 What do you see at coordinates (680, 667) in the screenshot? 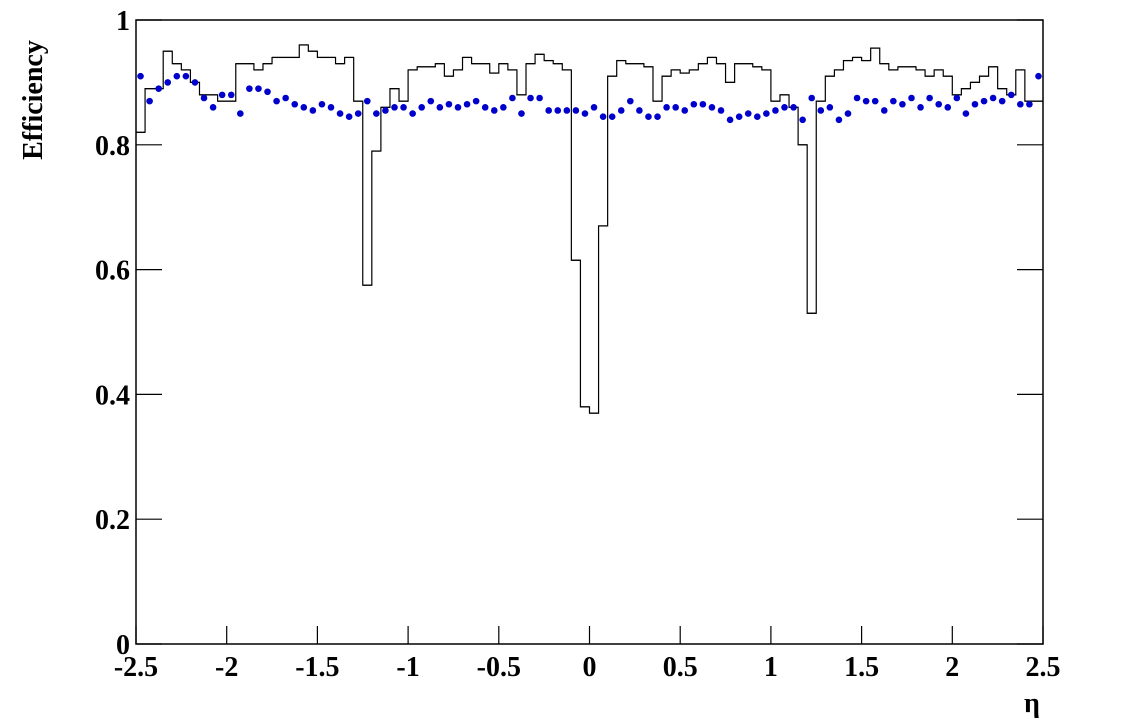
I see `x-tick-label: 0.5` at bounding box center [680, 667].